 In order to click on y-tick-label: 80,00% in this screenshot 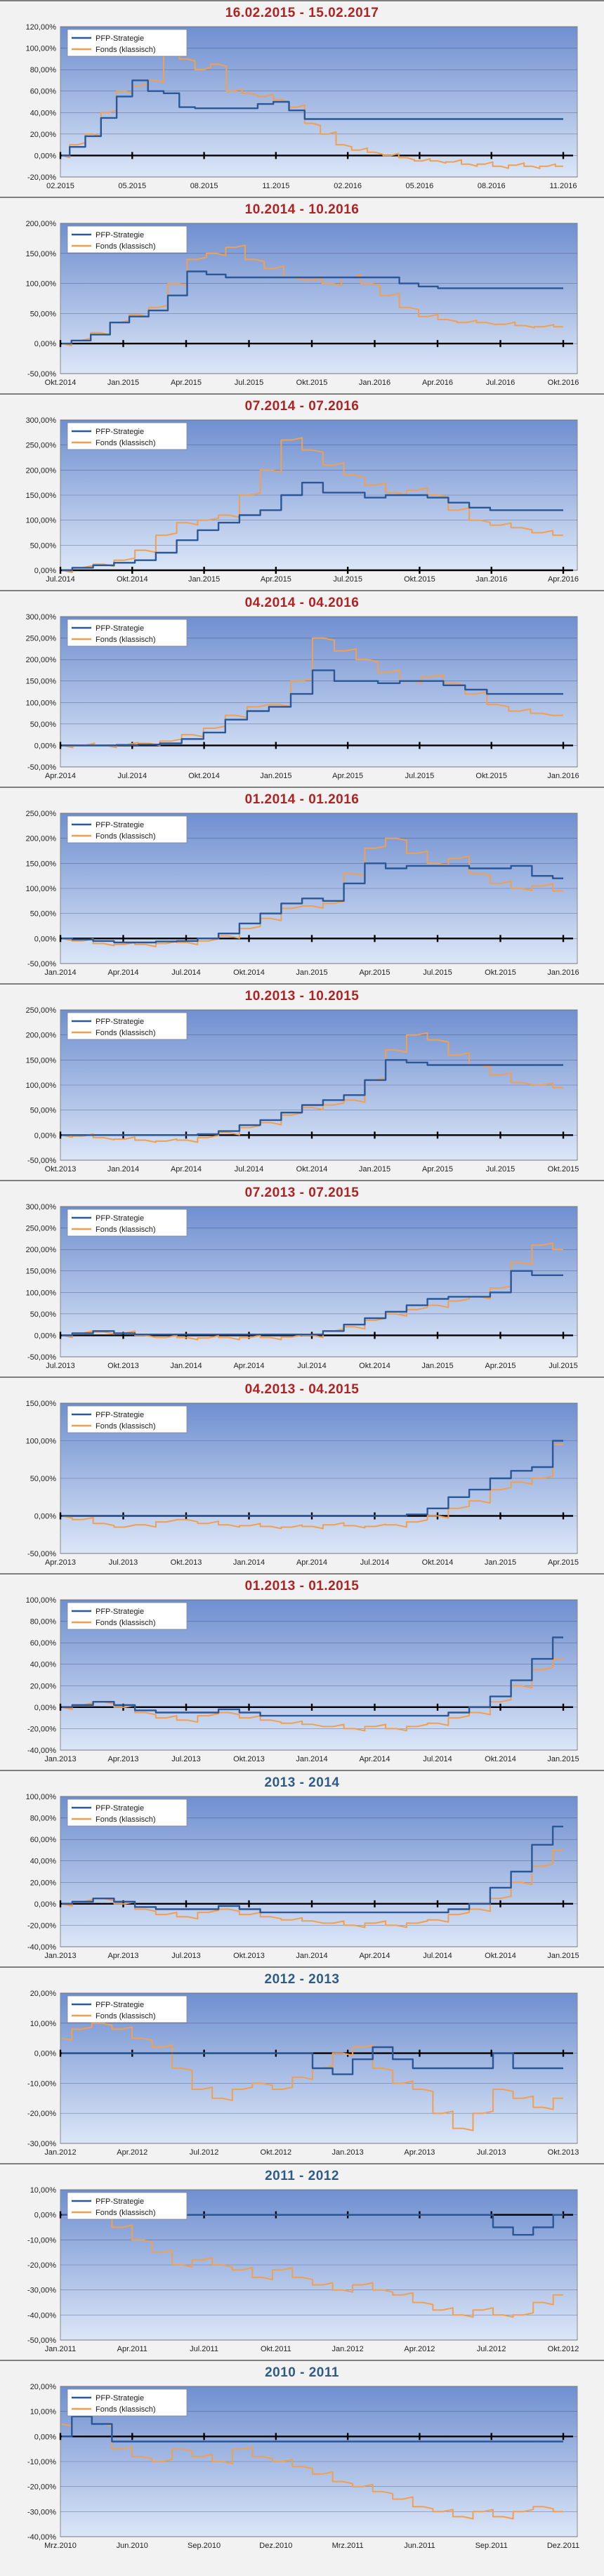, I will do `click(43, 1622)`.